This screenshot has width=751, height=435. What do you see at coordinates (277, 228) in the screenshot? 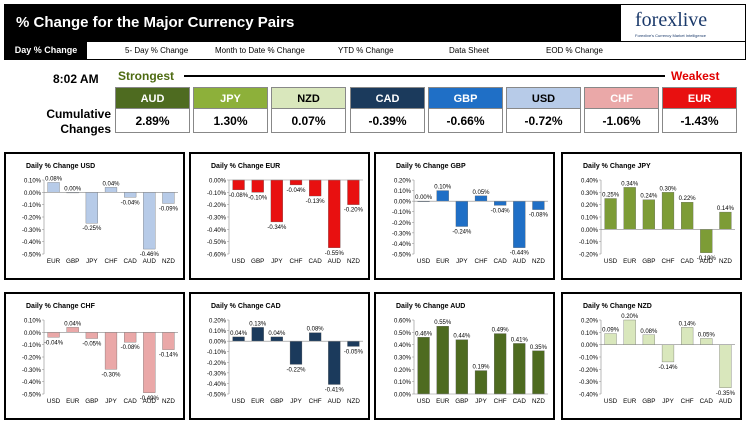
I see `data-label: -0.34%` at bounding box center [277, 228].